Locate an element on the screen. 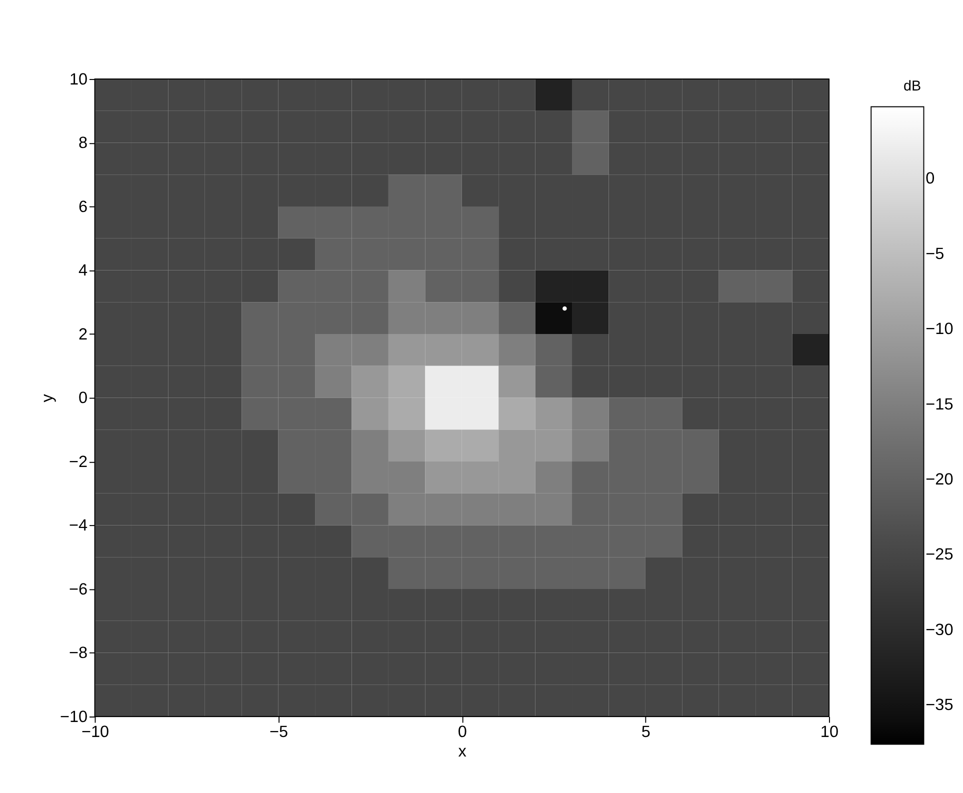  y-tick-label: −4 is located at coordinates (78, 525).